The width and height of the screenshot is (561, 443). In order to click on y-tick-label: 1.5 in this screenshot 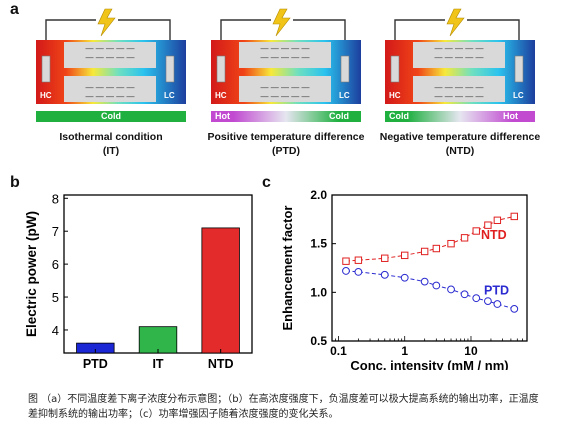, I will do `click(318, 244)`.